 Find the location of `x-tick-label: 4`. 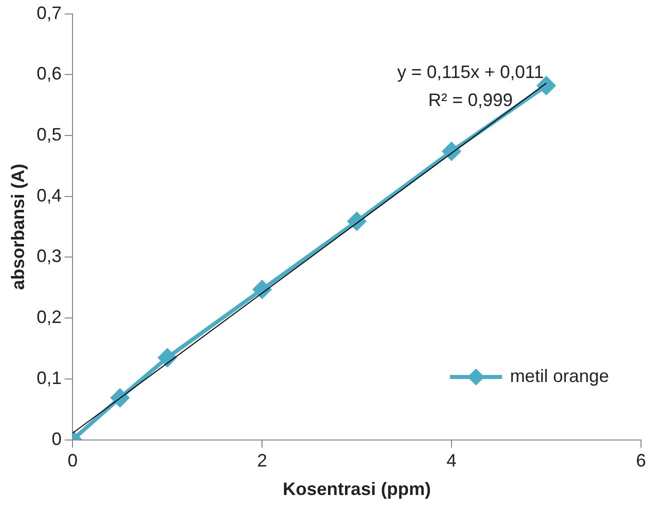

x-tick-label: 4 is located at coordinates (451, 460).